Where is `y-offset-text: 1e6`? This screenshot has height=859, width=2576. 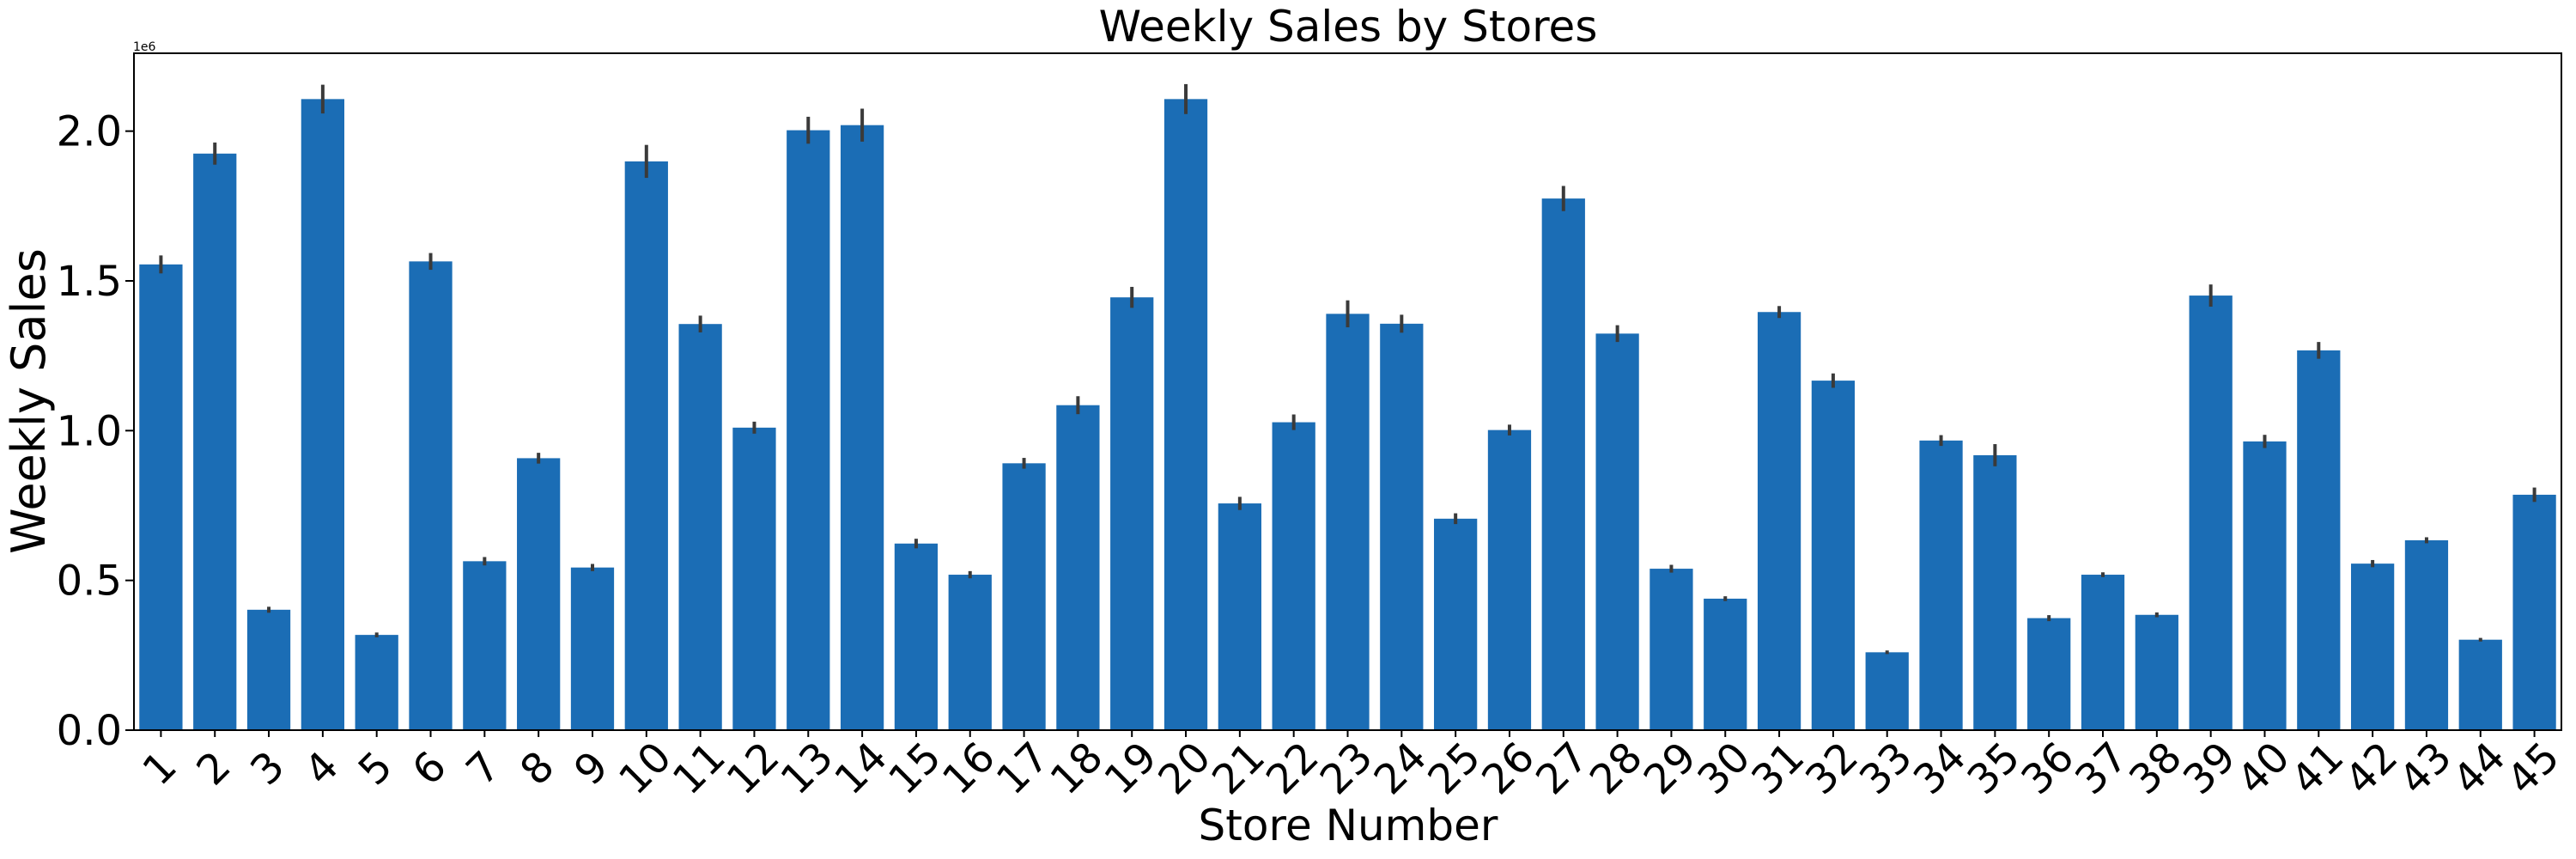 y-offset-text: 1e6 is located at coordinates (144, 47).